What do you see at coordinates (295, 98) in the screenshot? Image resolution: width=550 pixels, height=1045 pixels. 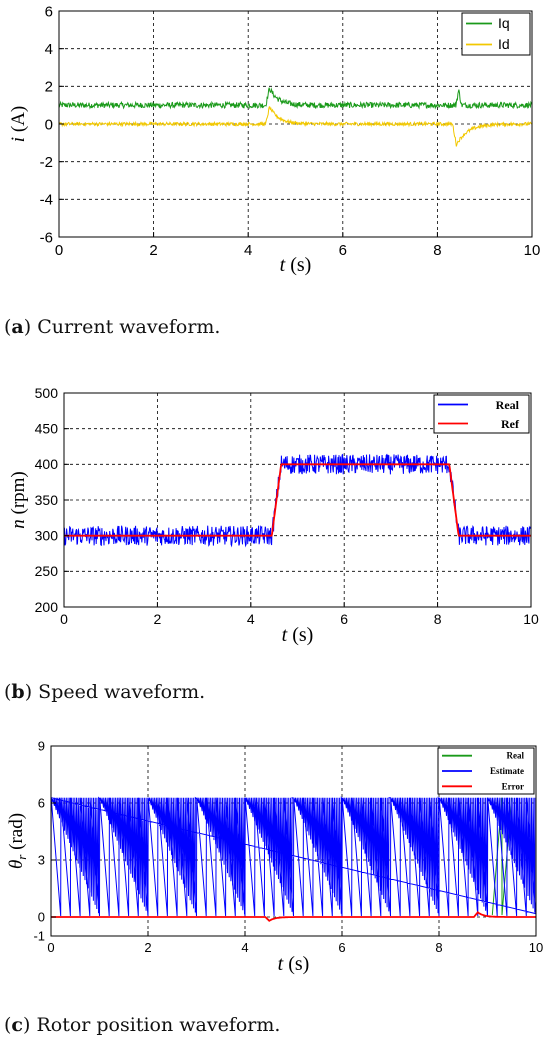 I see `series-line-iq` at bounding box center [295, 98].